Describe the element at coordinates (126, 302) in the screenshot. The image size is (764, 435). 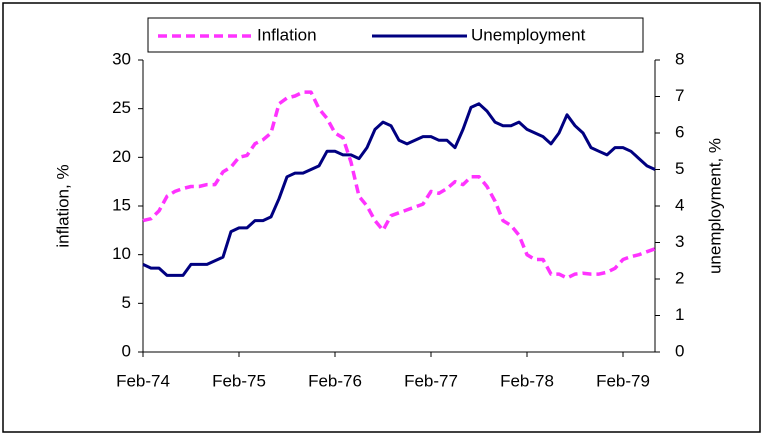
I see `y-tick-label: 5` at that location.